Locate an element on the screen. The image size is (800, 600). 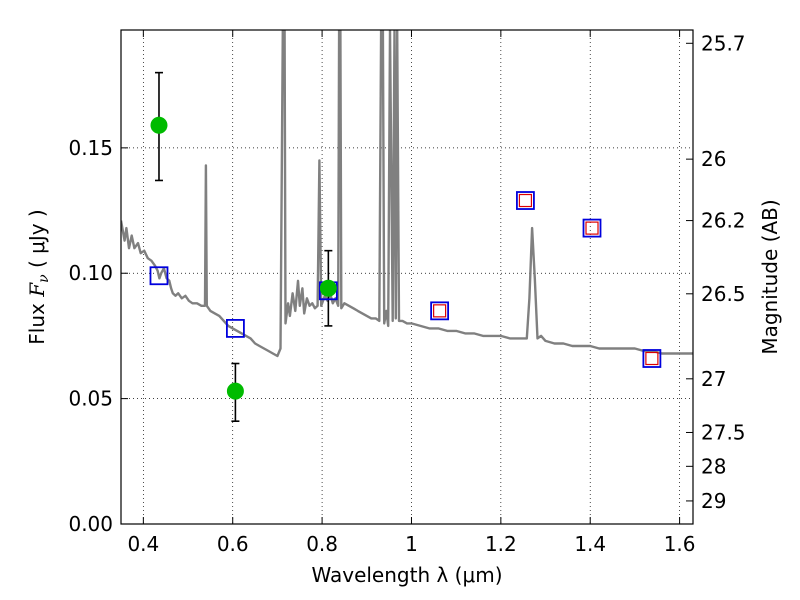
mag-tick-label: 26 is located at coordinates (713, 159).